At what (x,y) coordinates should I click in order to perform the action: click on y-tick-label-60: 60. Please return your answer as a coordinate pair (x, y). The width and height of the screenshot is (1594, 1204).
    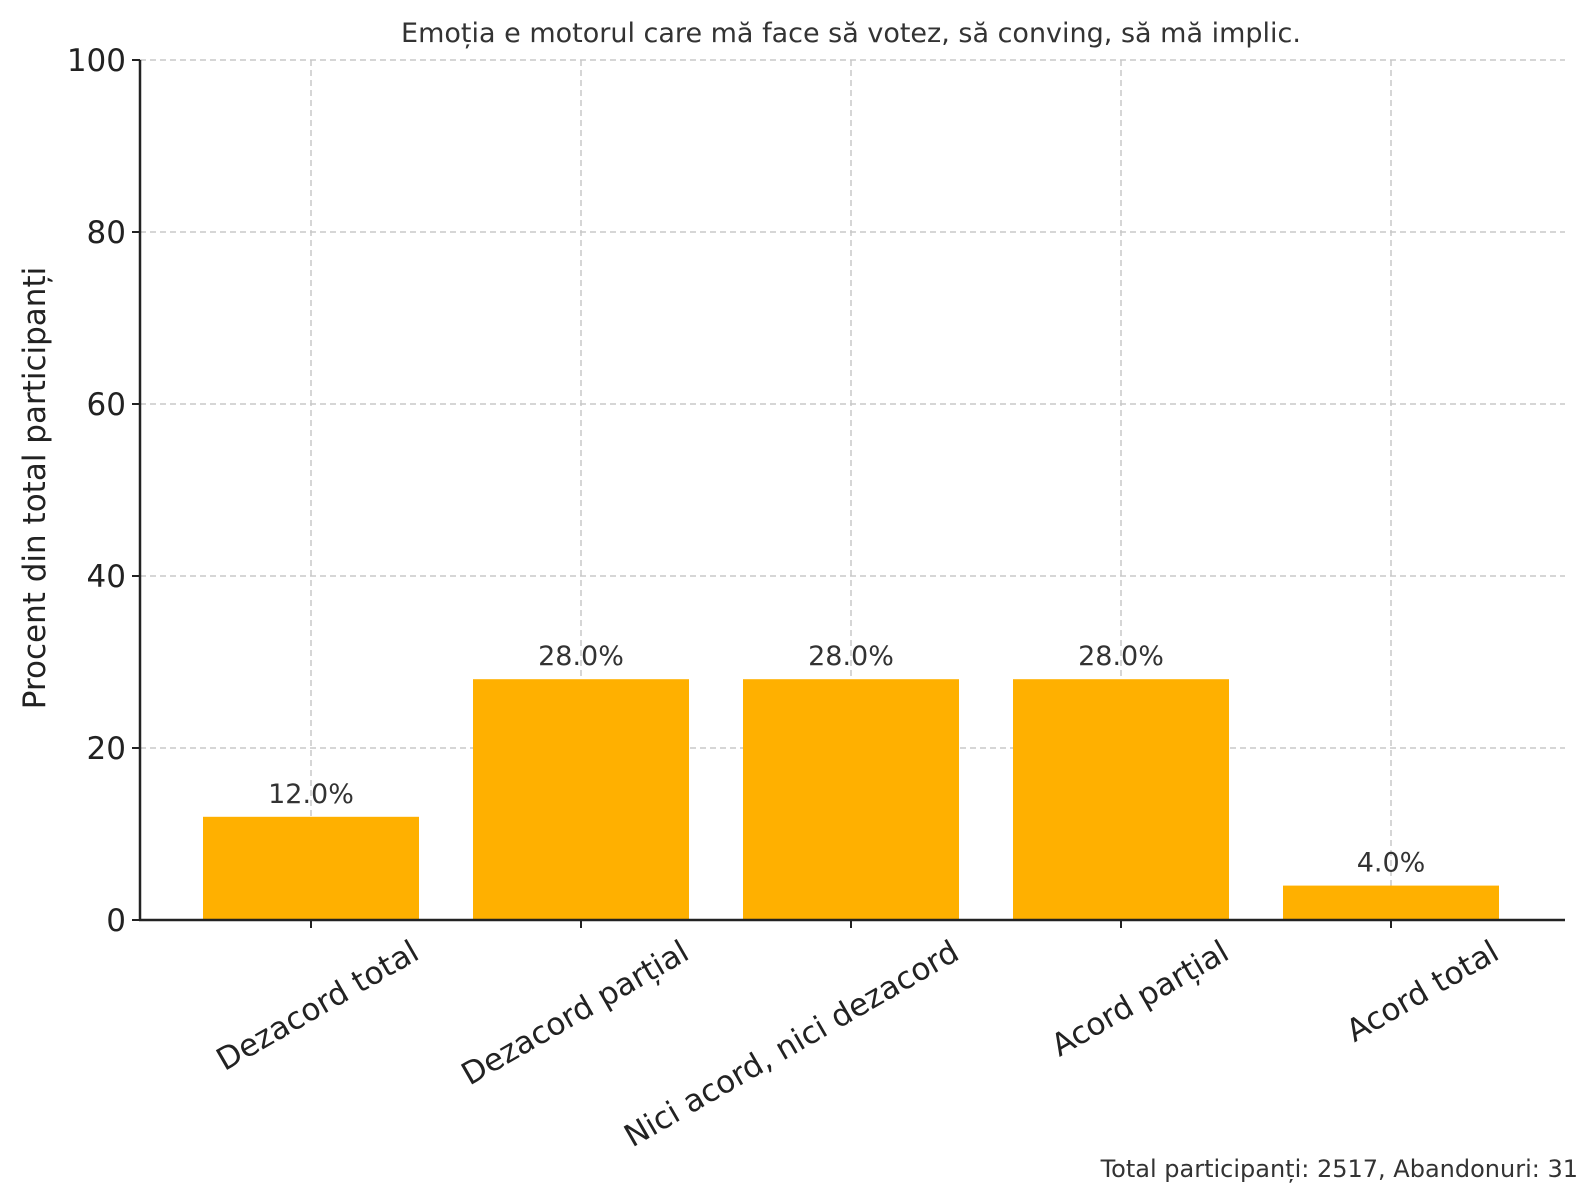
    Looking at the image, I should click on (106, 405).